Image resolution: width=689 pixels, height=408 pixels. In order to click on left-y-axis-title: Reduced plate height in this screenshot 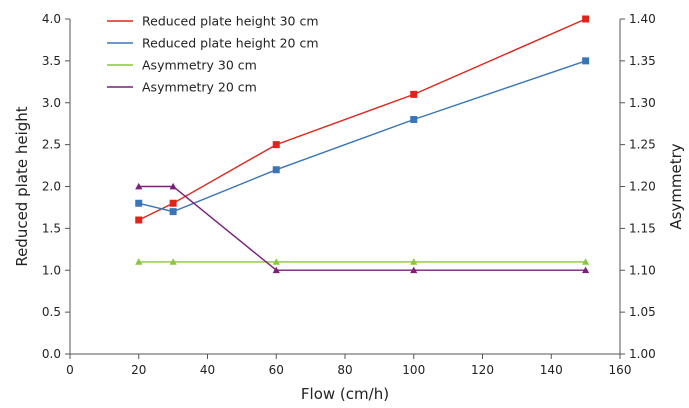, I will do `click(22, 186)`.